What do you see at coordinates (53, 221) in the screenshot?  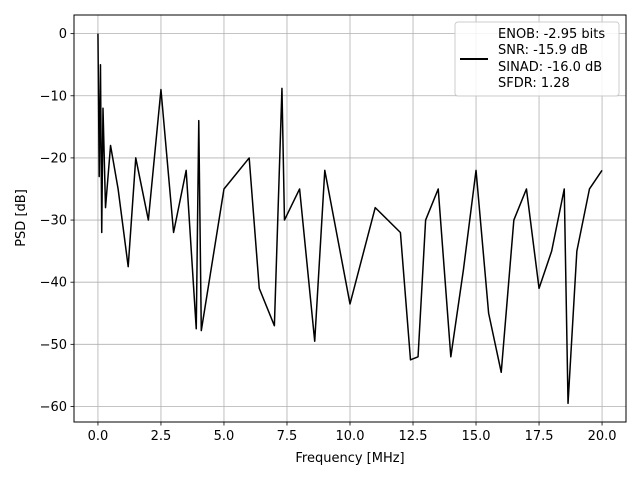 I see `y-tick-label: −30` at bounding box center [53, 221].